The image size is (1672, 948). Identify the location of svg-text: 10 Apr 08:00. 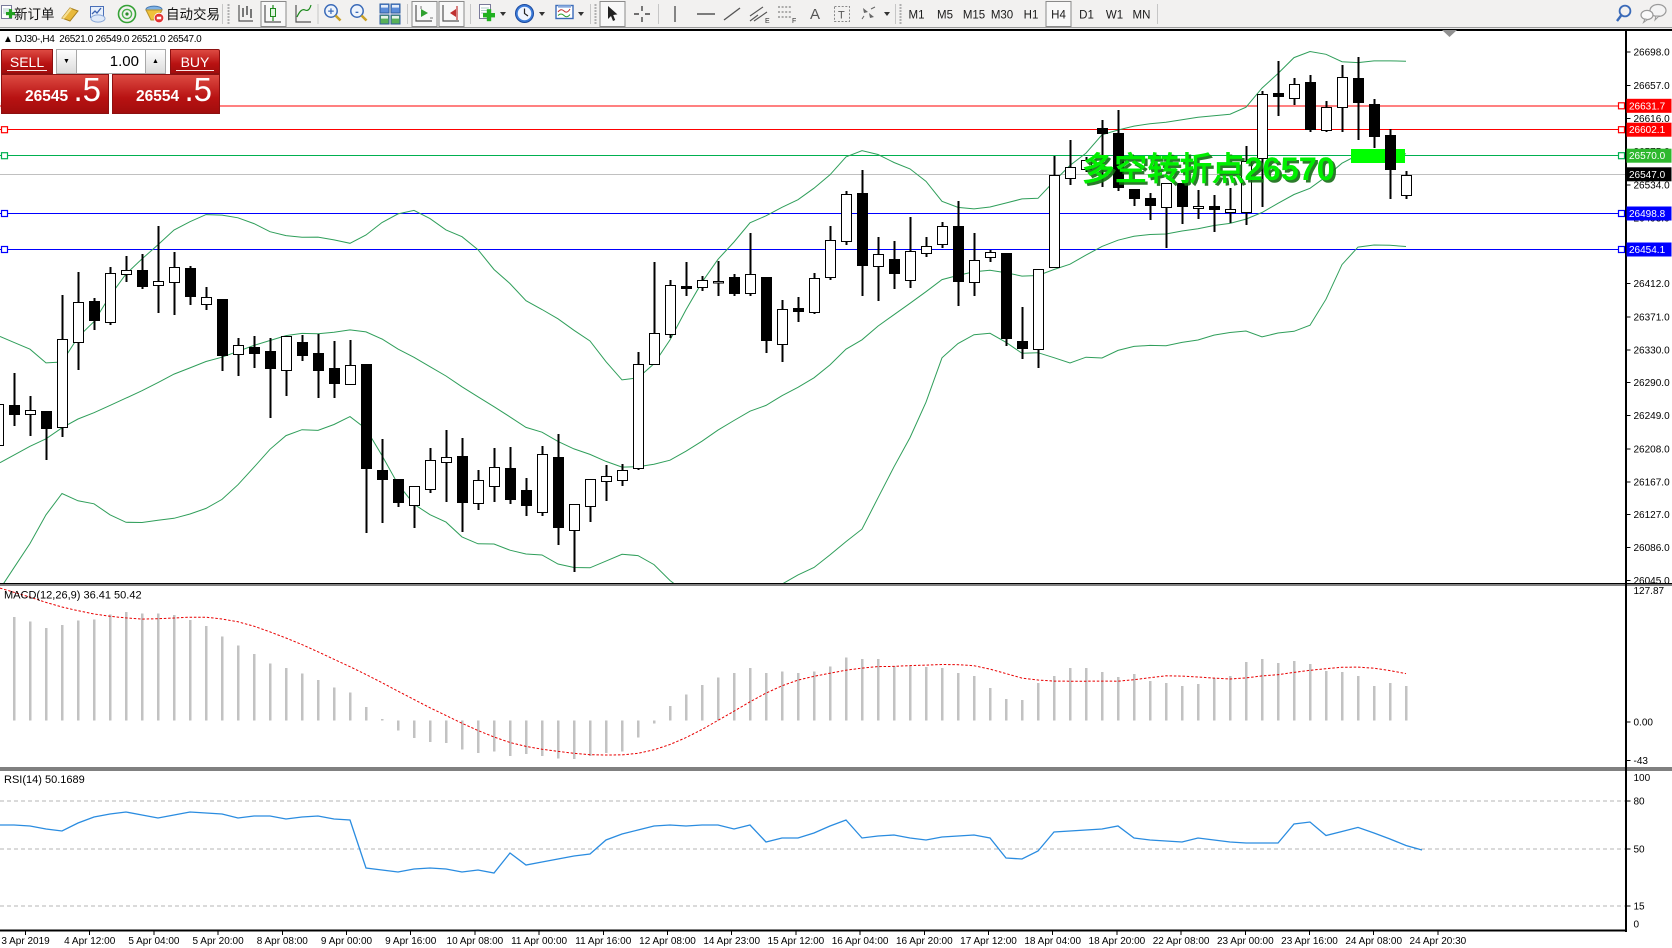
(475, 941).